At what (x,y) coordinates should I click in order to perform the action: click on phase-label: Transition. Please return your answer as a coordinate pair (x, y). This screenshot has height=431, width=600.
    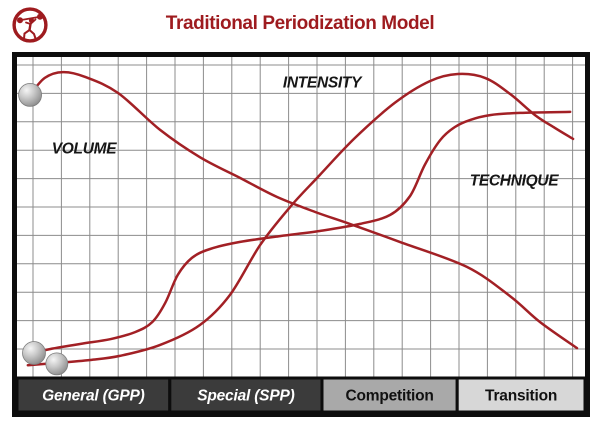
    Looking at the image, I should click on (521, 396).